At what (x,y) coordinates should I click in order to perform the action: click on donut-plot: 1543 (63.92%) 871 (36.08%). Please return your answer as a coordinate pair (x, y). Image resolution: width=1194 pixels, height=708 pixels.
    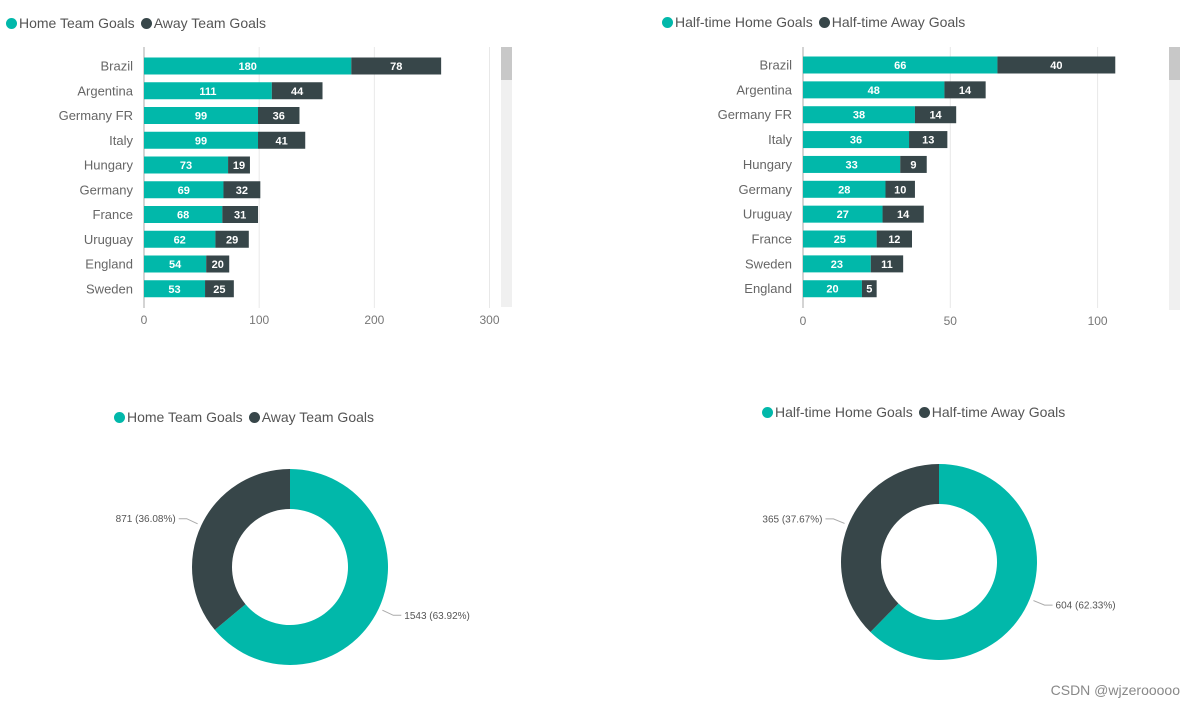
    Looking at the image, I should click on (293, 567).